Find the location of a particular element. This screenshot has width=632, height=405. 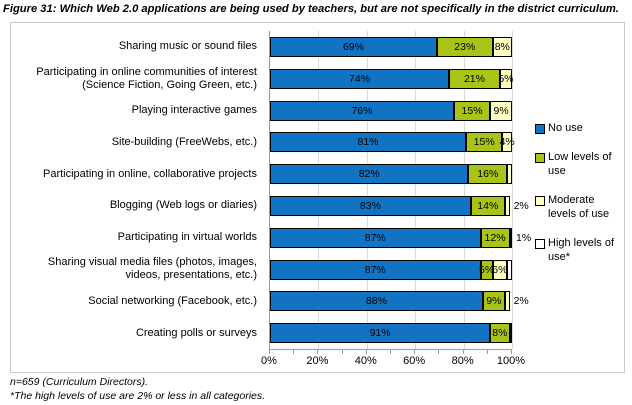

x-tick-label: 60% is located at coordinates (414, 361).